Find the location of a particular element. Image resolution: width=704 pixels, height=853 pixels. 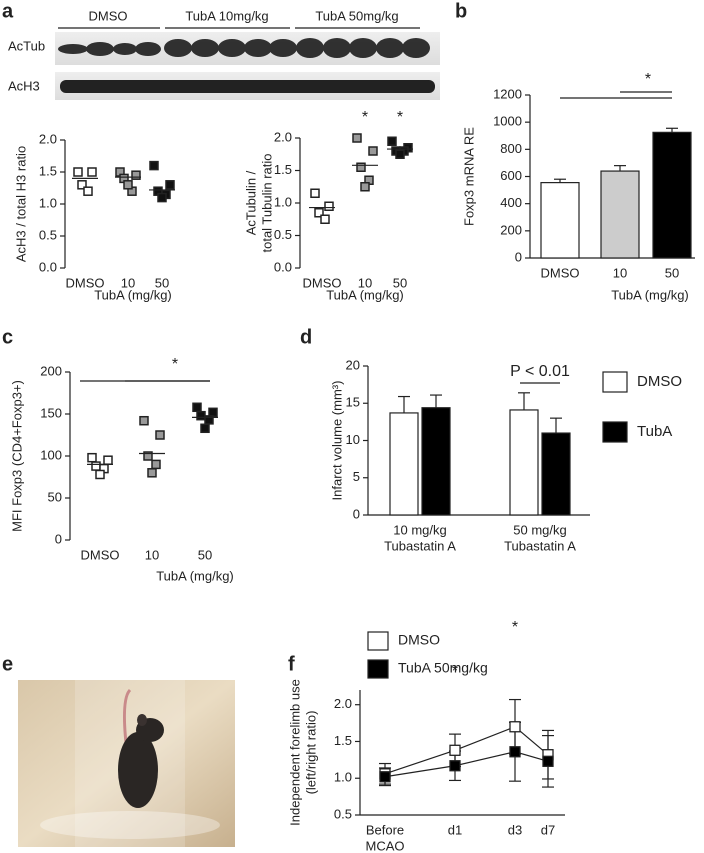

y-tick-label: 0.5 is located at coordinates (48, 234).